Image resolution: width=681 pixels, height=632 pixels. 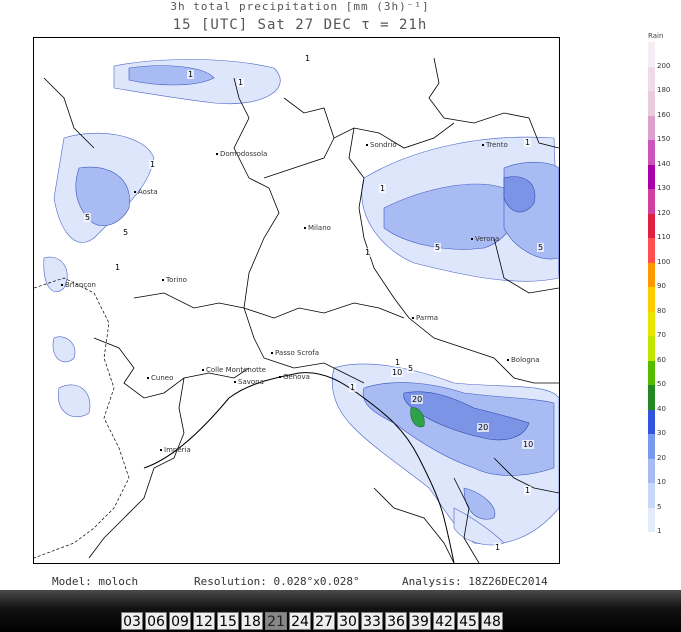 What do you see at coordinates (661, 408) in the screenshot?
I see `legend-level-label: 40` at bounding box center [661, 408].